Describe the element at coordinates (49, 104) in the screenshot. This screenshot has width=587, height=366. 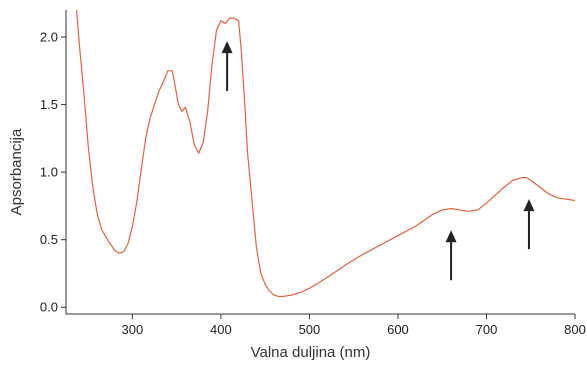
I see `y-tick-label: 1.5` at that location.